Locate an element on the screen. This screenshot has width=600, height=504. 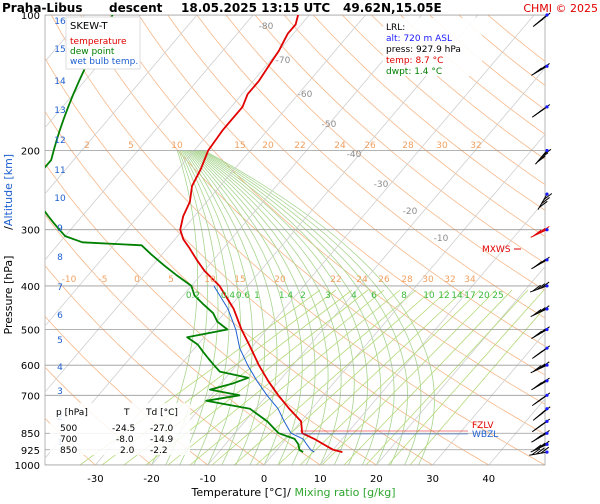
mixing-ratio-low-label: 10 is located at coordinates (429, 296).